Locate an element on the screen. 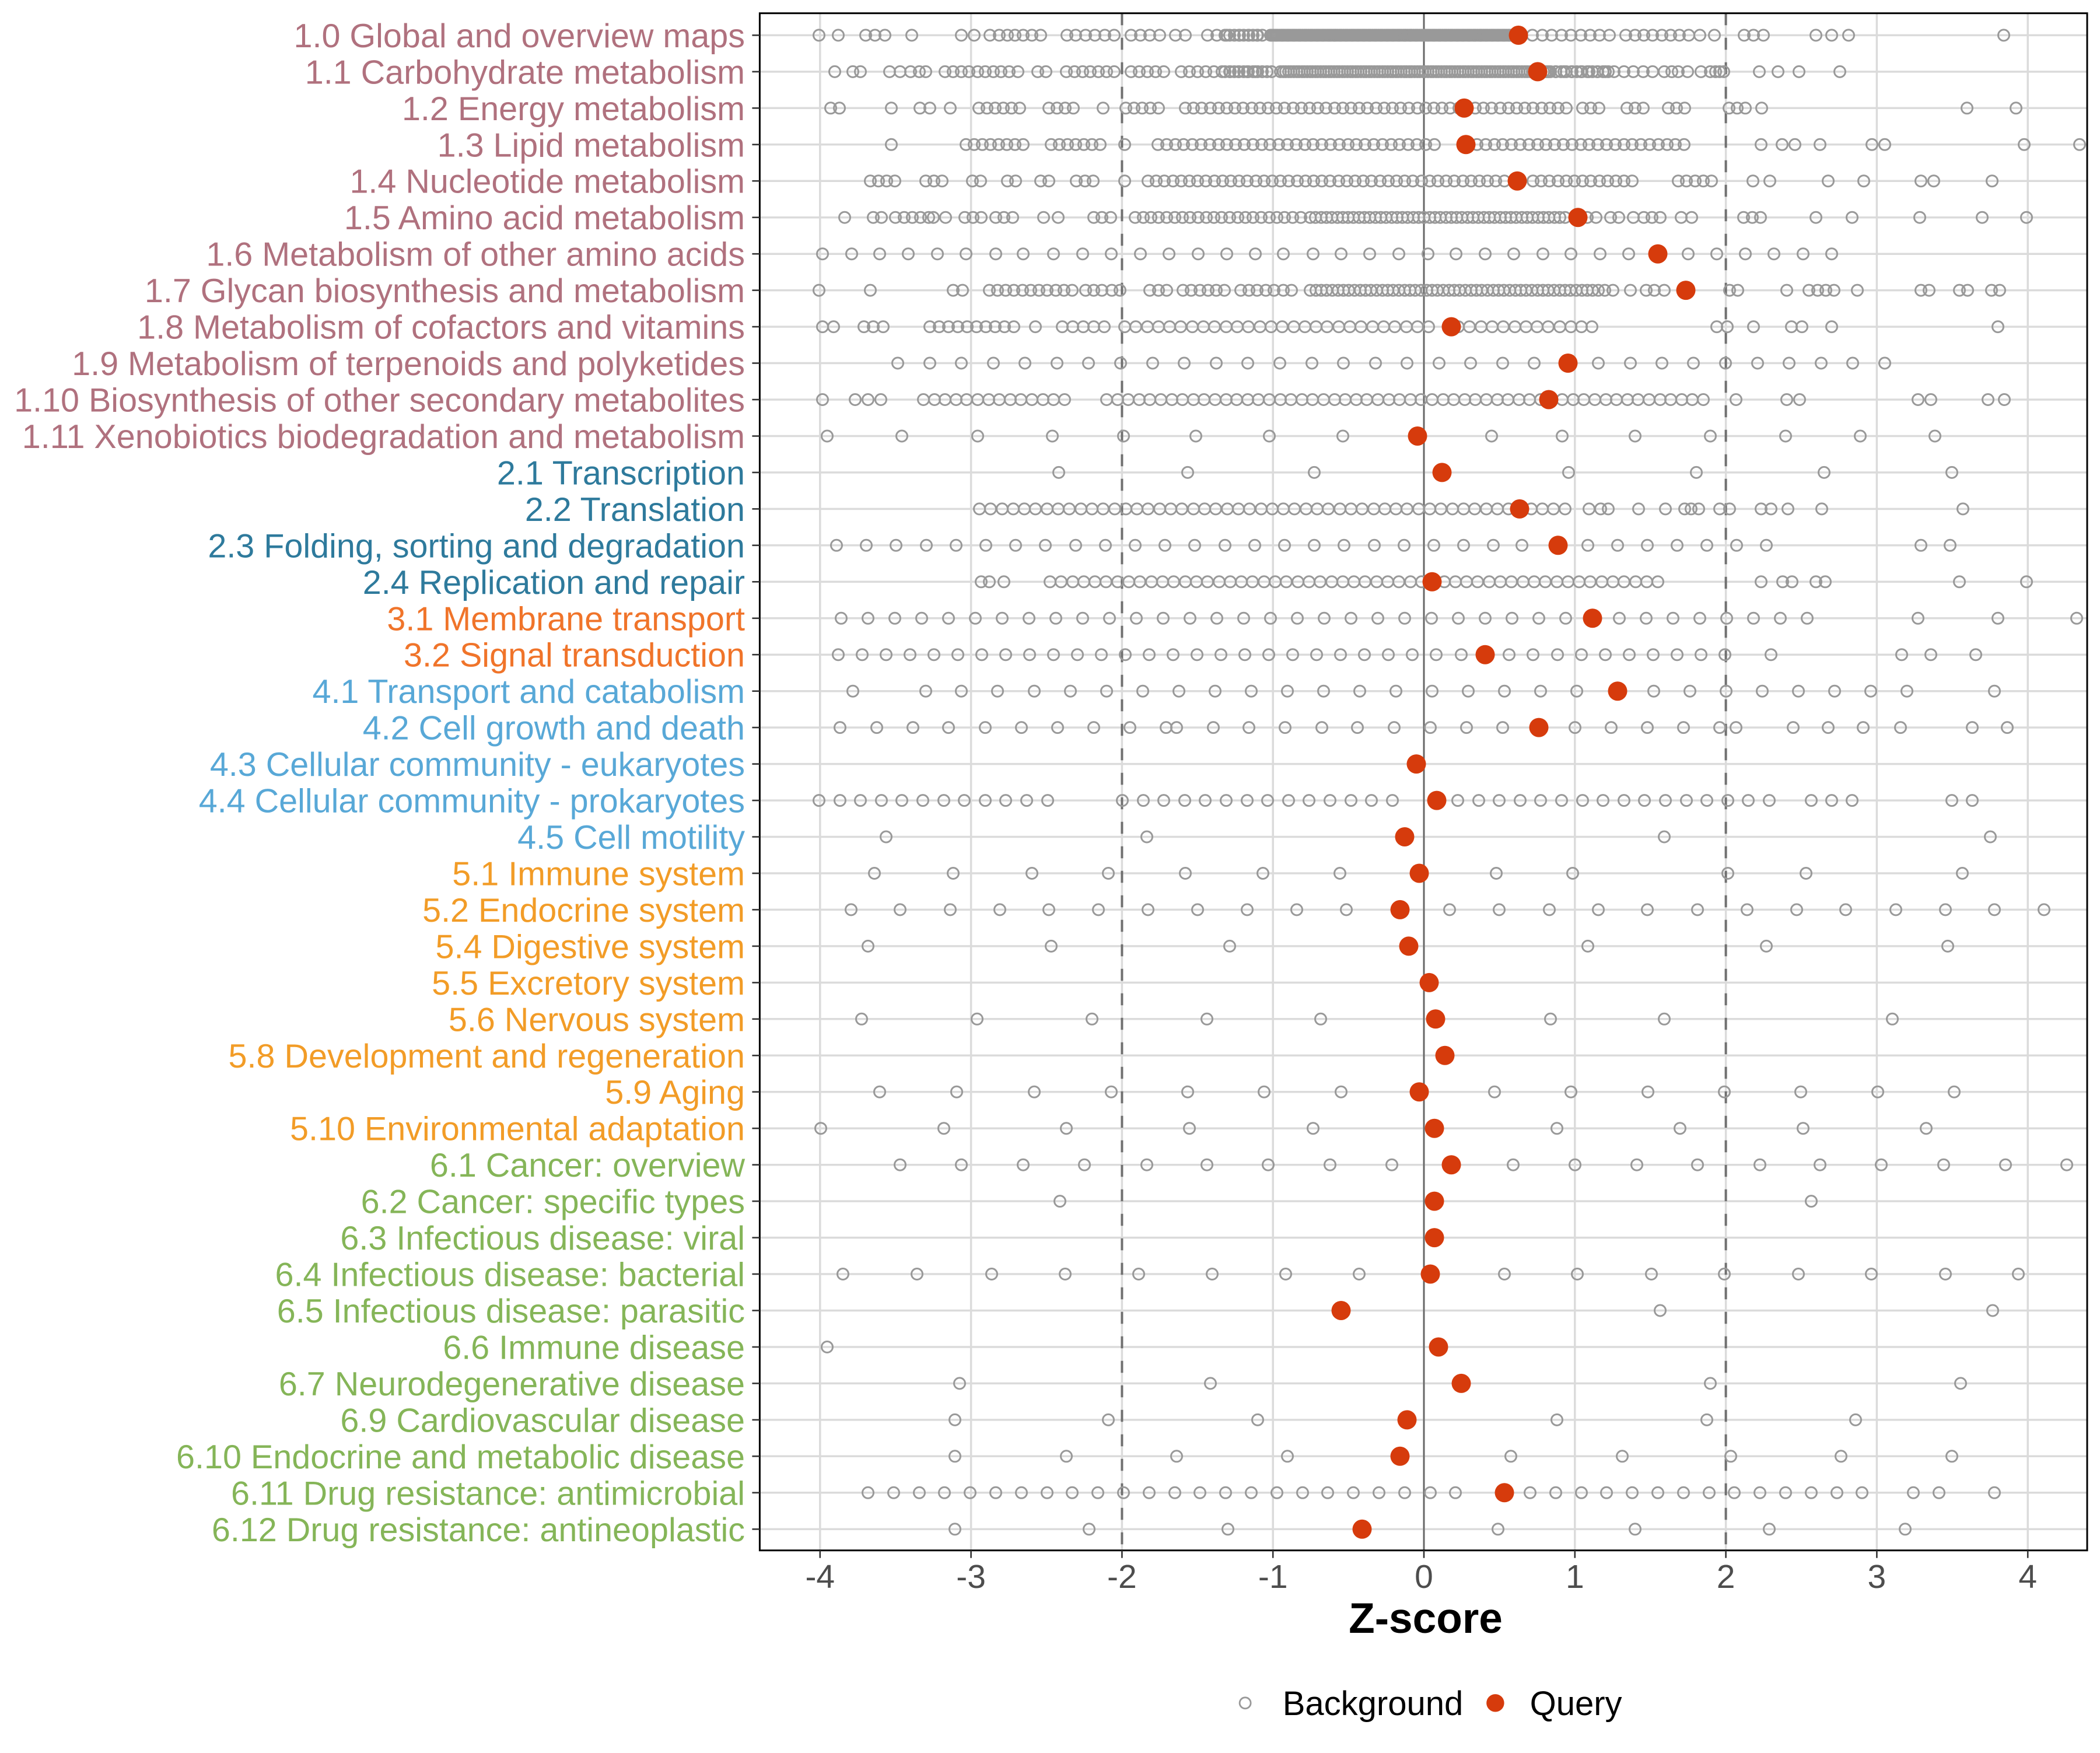 Image resolution: width=2100 pixels, height=1753 pixels. svg-text:5.8 Development and regenerati: 5.8 Development and regeneration is located at coordinates (487, 1056).